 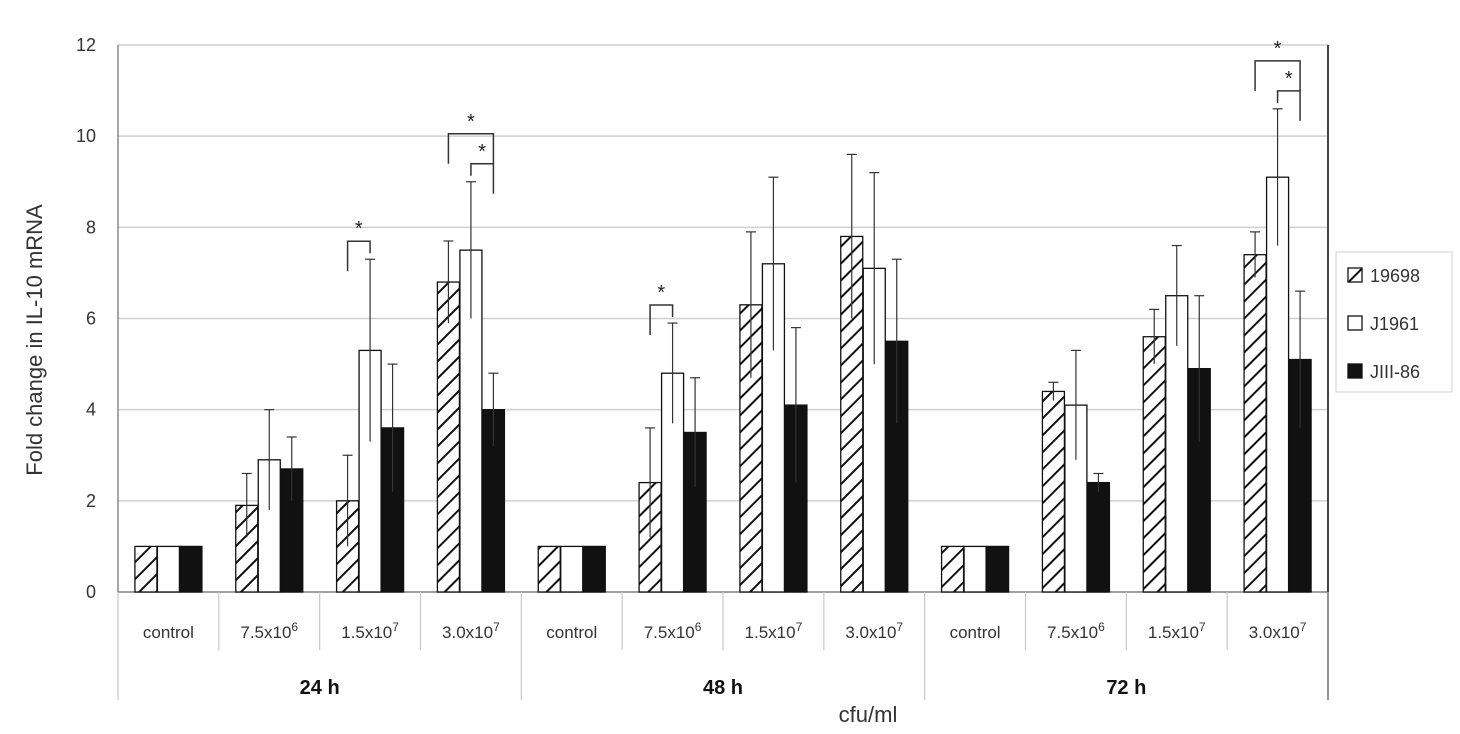 What do you see at coordinates (868, 714) in the screenshot?
I see `x-axis-title: cfu/ml` at bounding box center [868, 714].